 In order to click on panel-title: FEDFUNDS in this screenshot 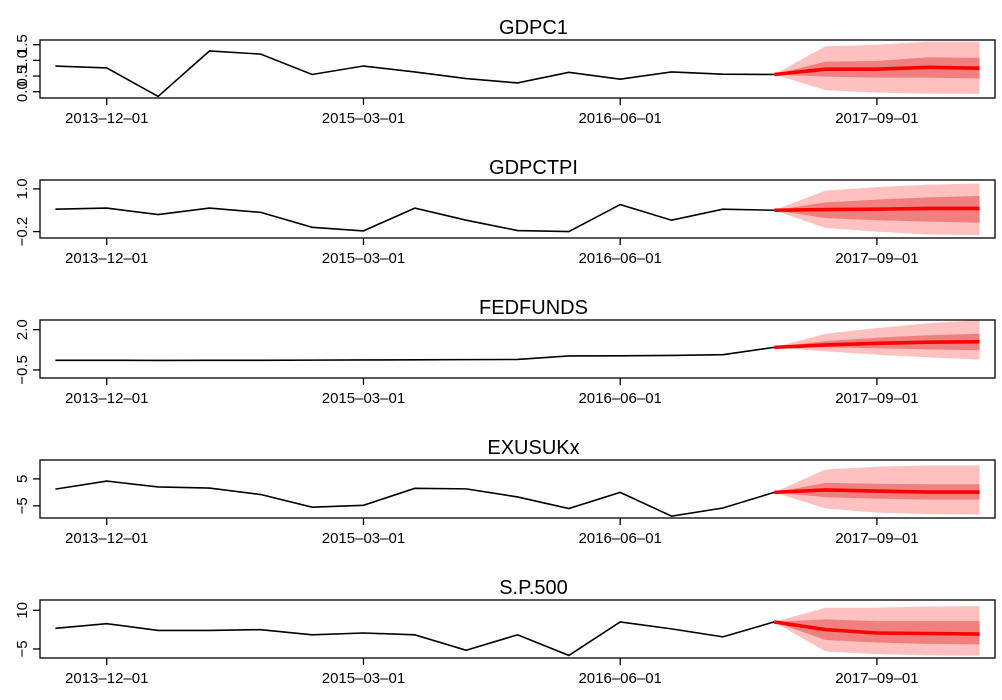, I will do `click(533, 308)`.